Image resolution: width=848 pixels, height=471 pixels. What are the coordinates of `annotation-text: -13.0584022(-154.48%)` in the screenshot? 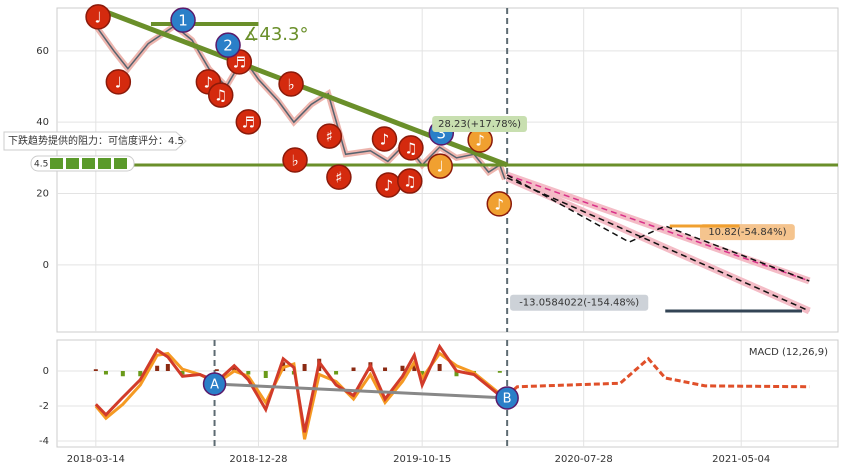 It's located at (579, 303).